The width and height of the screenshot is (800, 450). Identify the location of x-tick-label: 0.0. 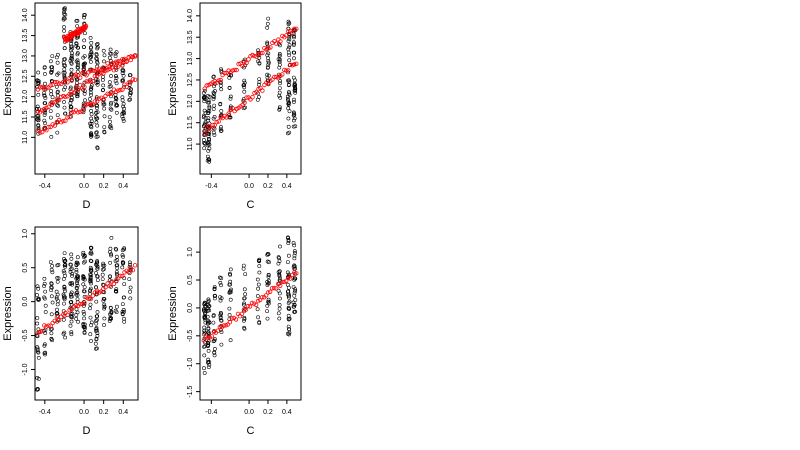
(84, 412).